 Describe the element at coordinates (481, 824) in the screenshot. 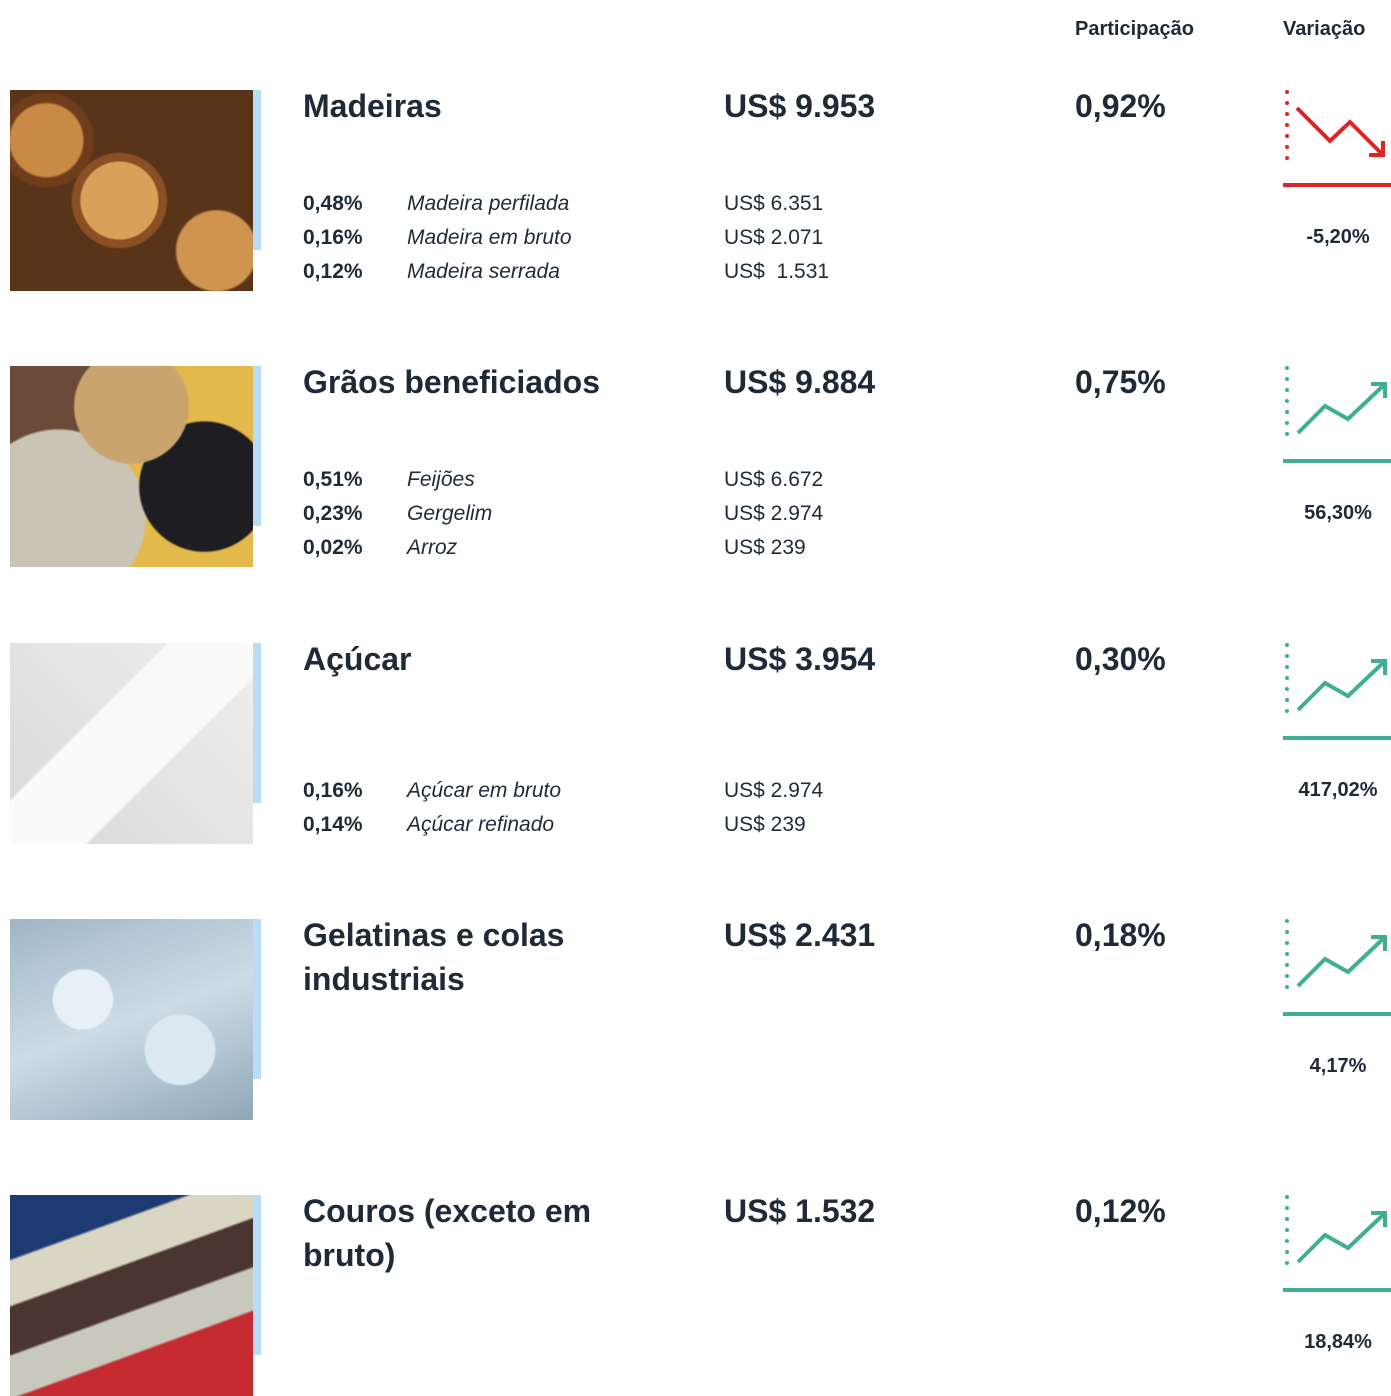

I see `item-name: Açúcar refinado` at that location.